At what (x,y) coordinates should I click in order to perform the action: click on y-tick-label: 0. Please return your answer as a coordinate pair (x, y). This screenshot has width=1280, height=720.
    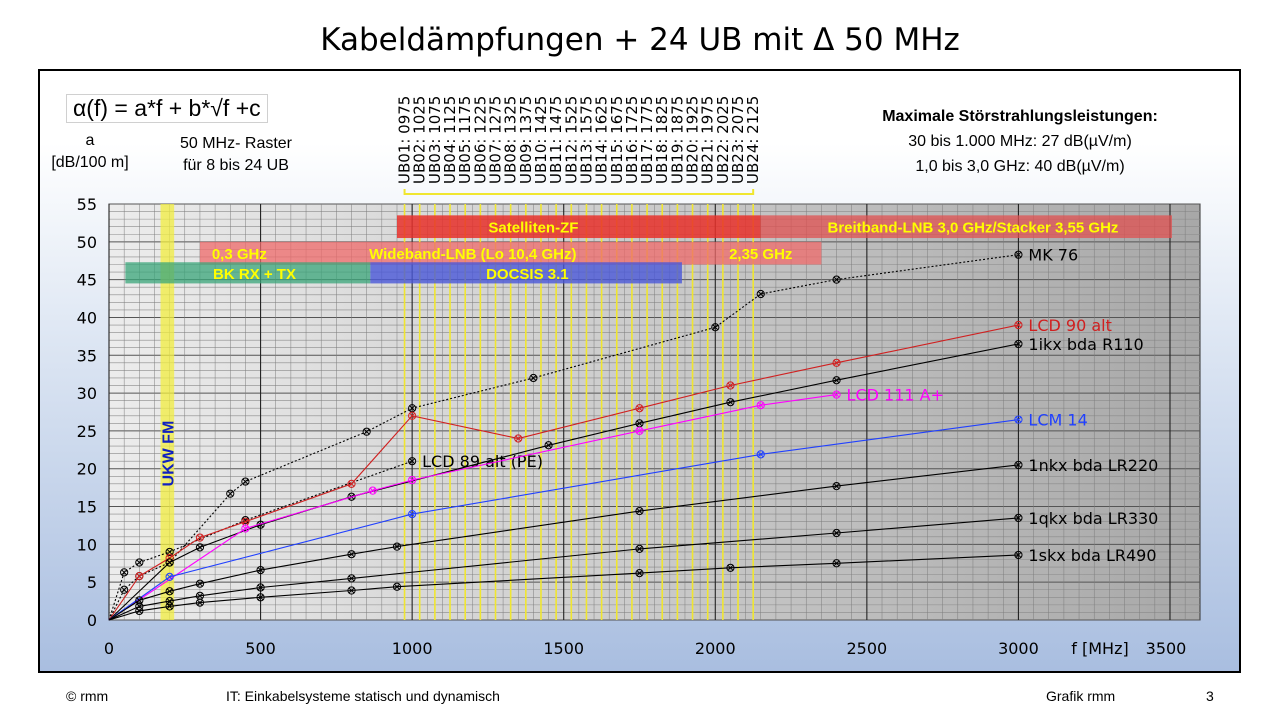
    Looking at the image, I should click on (92, 620).